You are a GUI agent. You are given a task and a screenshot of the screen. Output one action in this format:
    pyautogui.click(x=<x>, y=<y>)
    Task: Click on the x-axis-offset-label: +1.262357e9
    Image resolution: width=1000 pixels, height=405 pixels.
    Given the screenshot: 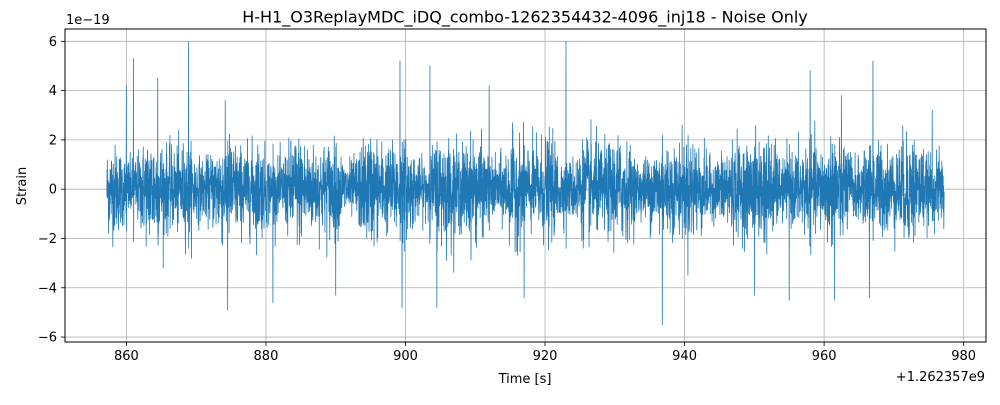 What is the action you would take?
    pyautogui.click(x=940, y=377)
    